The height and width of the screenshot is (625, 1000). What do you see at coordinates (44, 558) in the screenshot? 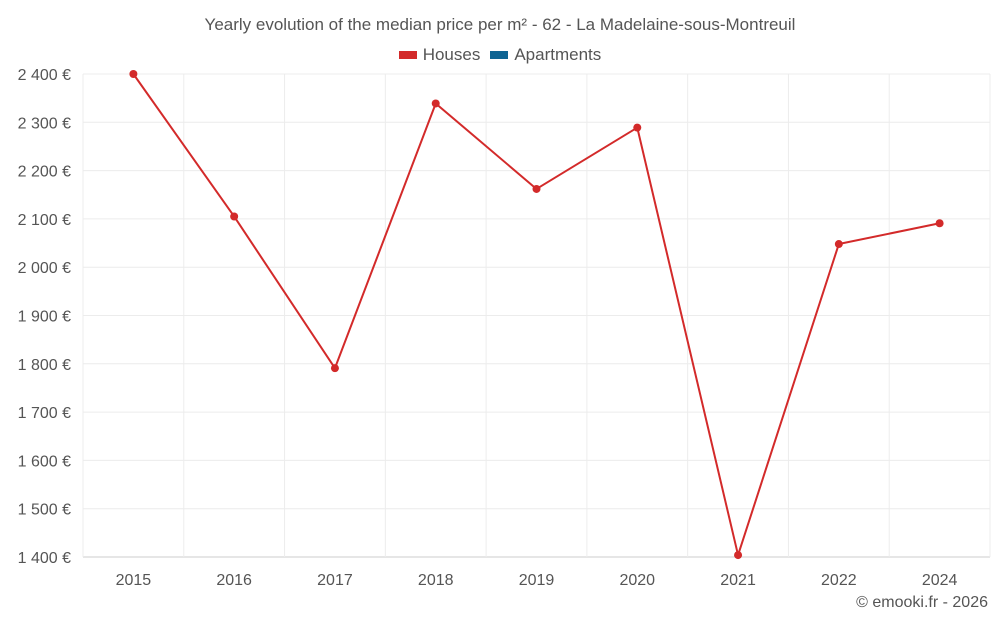
I see `y-tick-label: 1 400 €` at bounding box center [44, 558].